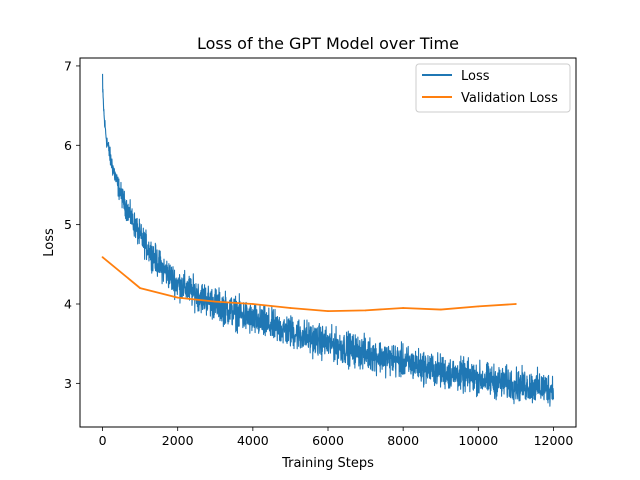 The height and width of the screenshot is (480, 640). I want to click on x-tick-label: 8000, so click(403, 440).